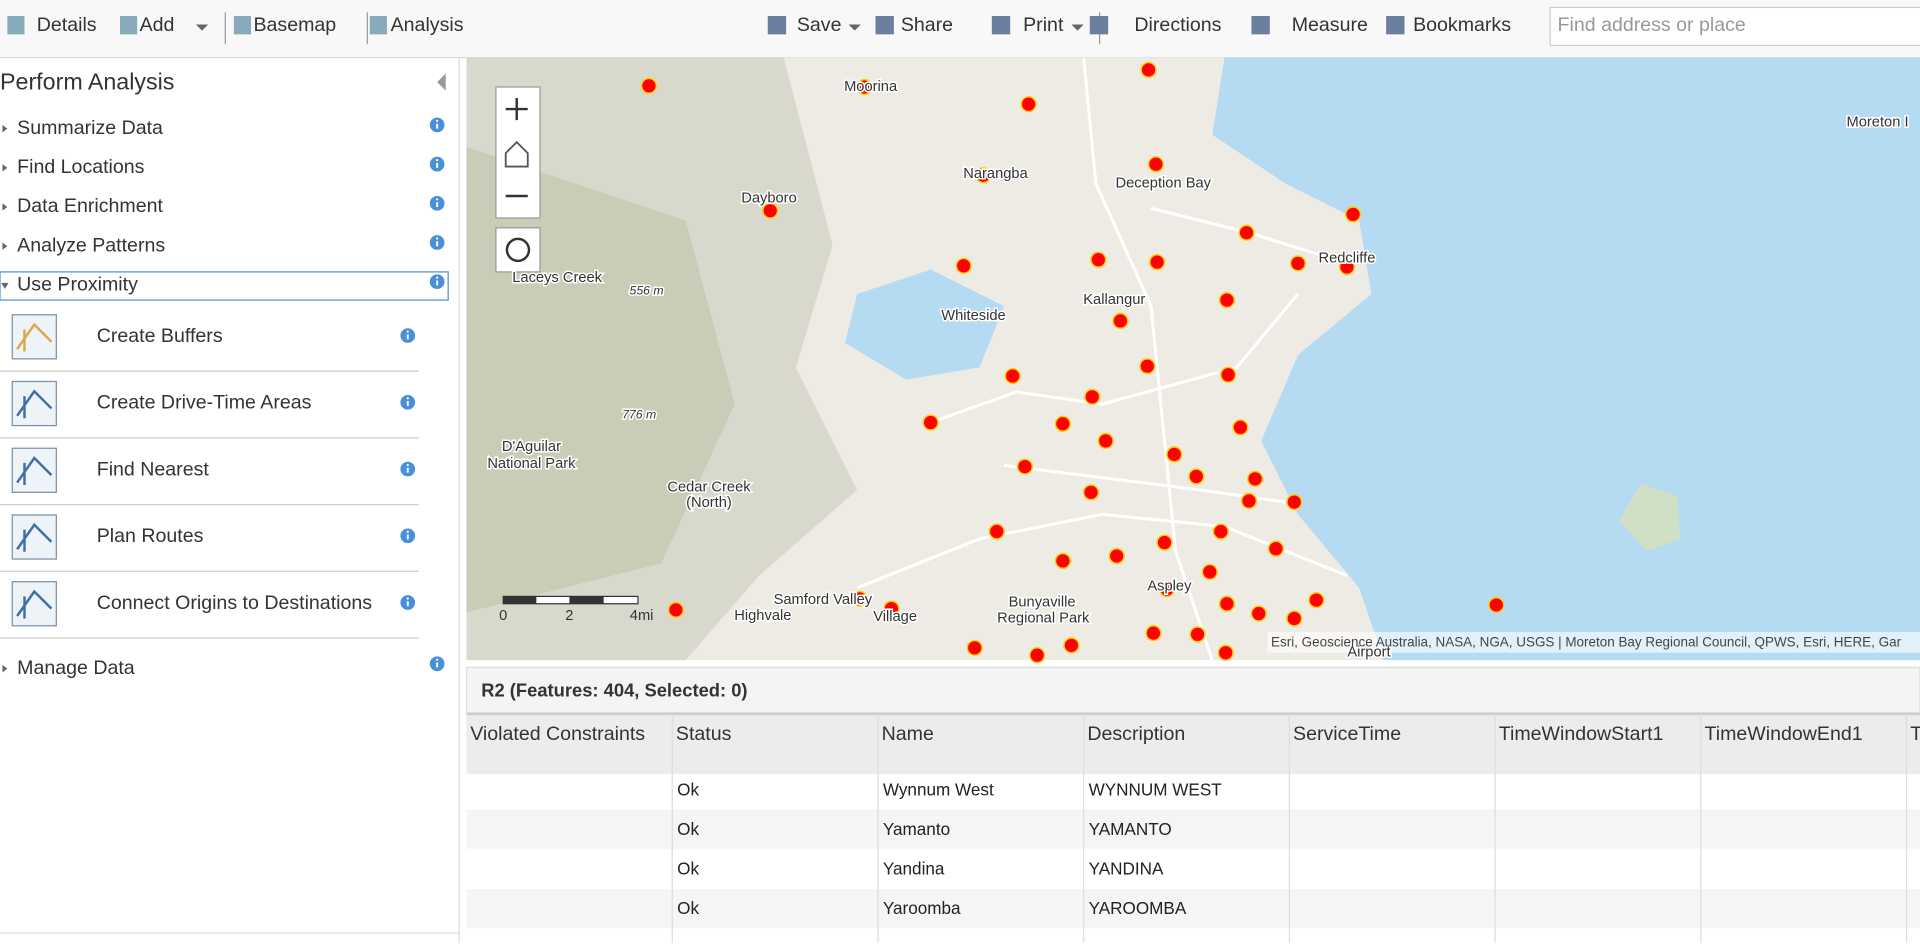  Describe the element at coordinates (157, 25) in the screenshot. I see `toolbar-button: Add` at that location.